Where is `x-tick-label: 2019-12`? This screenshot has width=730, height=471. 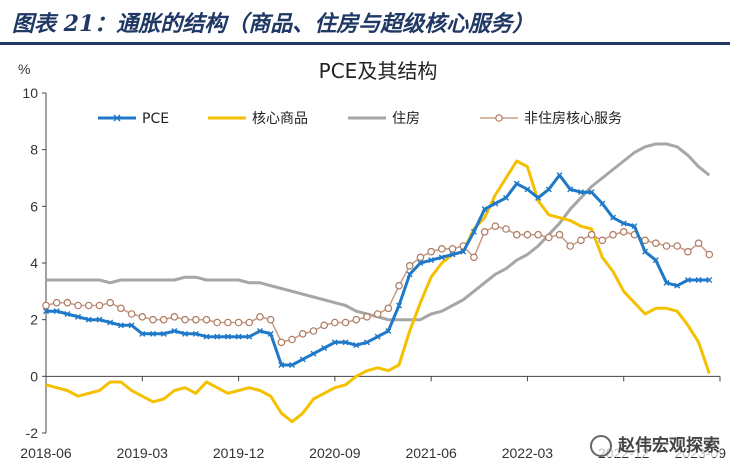 x-tick-label: 2019-12 is located at coordinates (239, 453).